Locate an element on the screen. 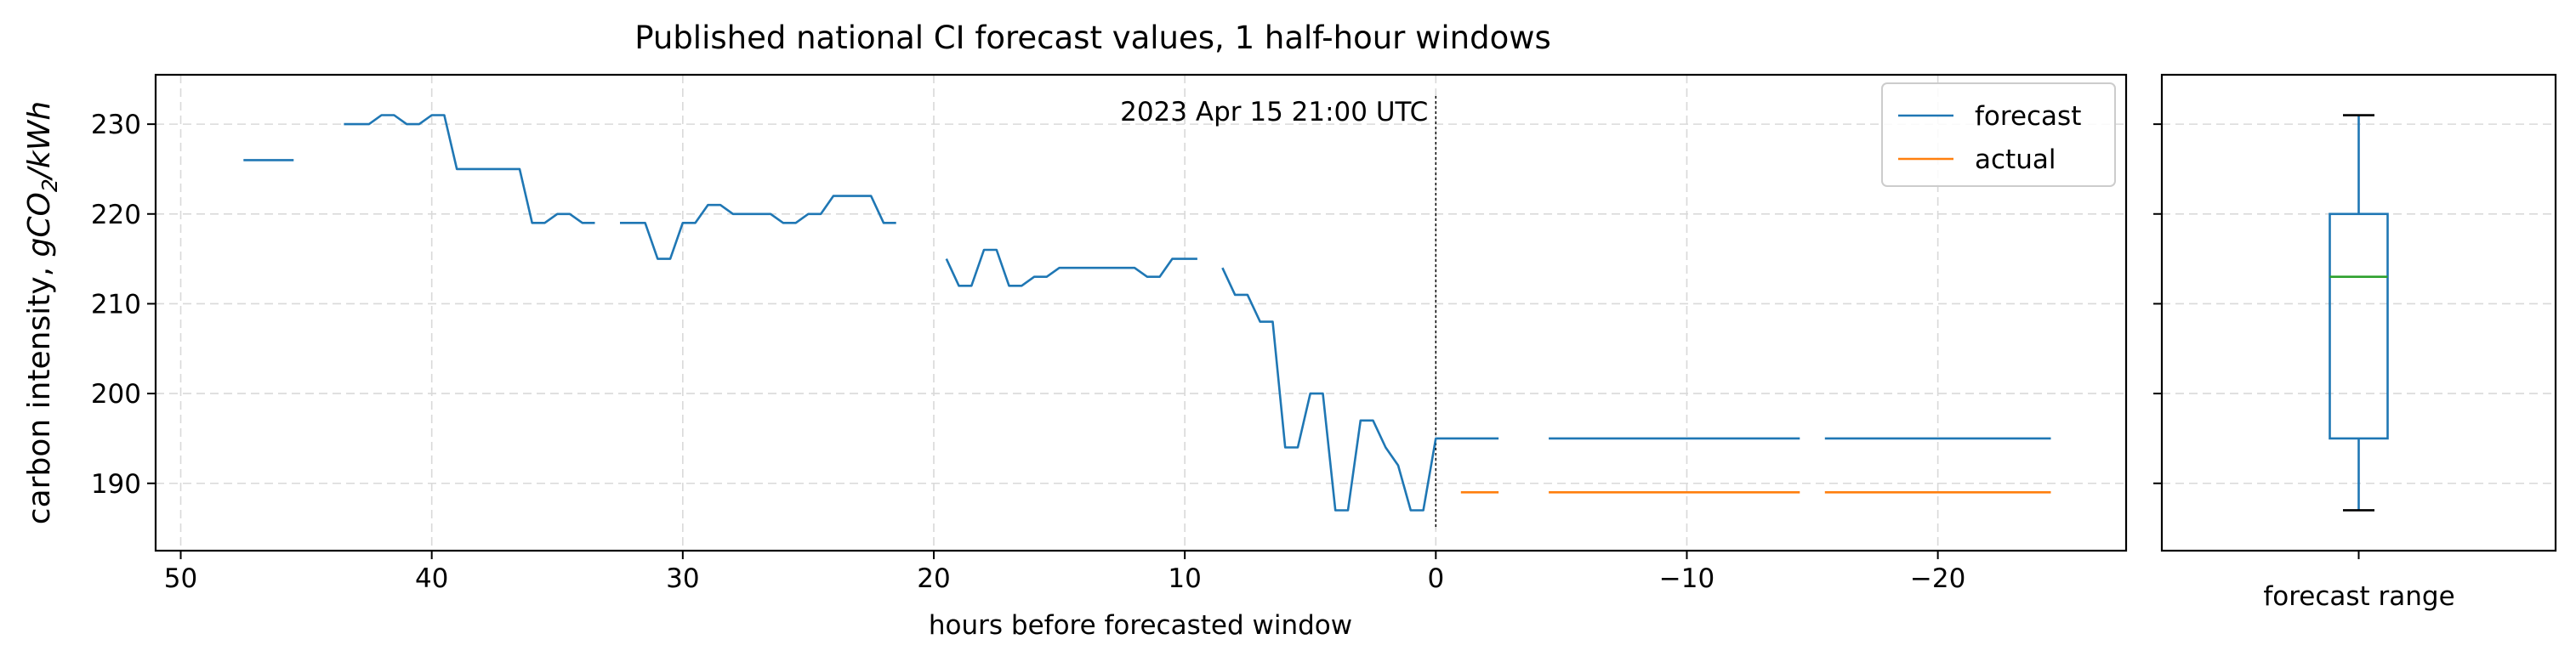  y-tick-label: 220 is located at coordinates (116, 215).